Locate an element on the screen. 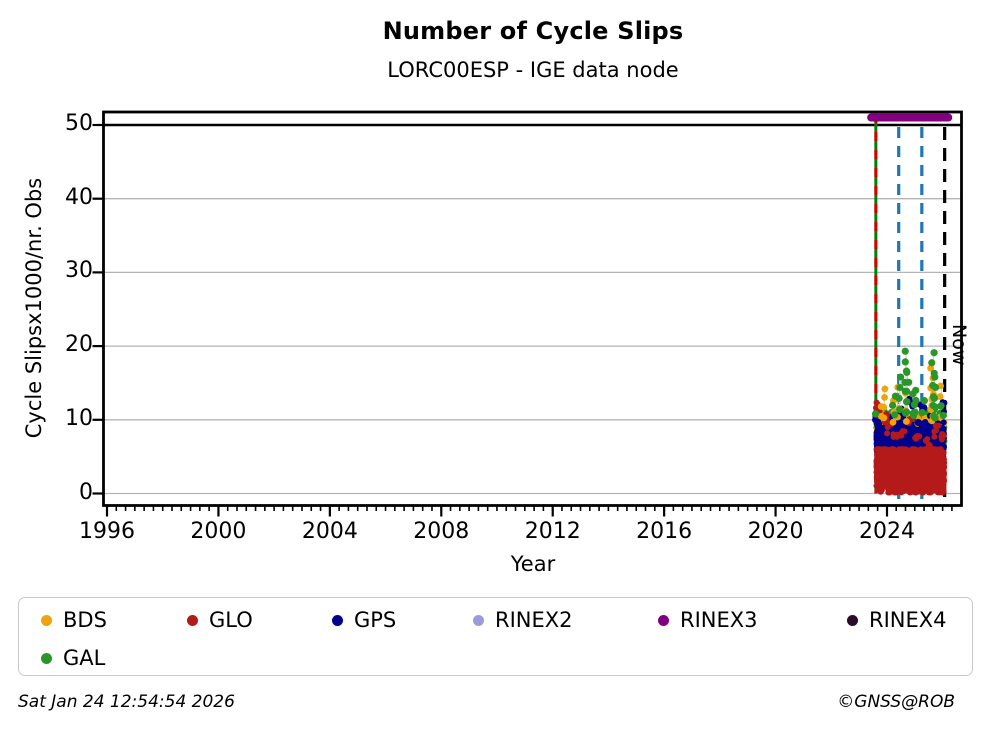 Image resolution: width=992 pixels, height=734 pixels. x-tick-label: 2008 is located at coordinates (441, 531).